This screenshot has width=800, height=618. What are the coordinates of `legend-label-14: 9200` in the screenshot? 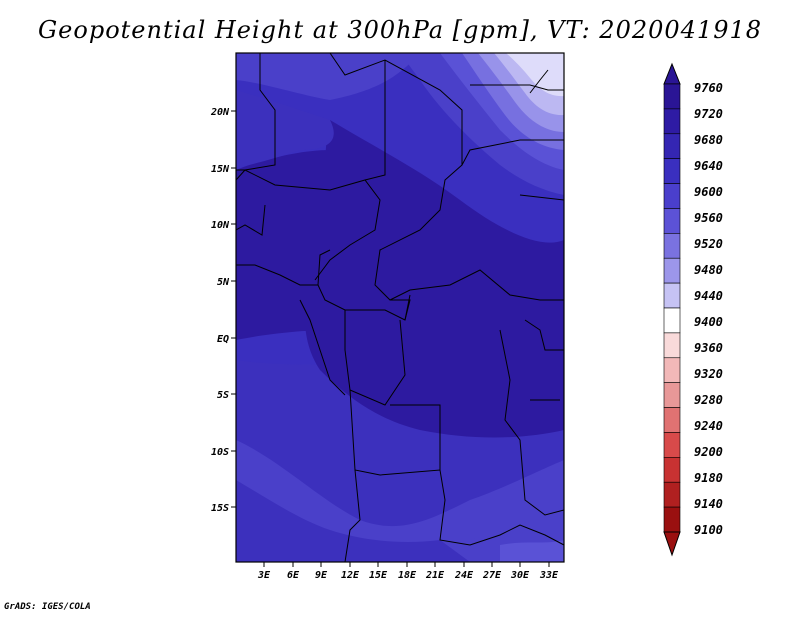 It's located at (708, 452).